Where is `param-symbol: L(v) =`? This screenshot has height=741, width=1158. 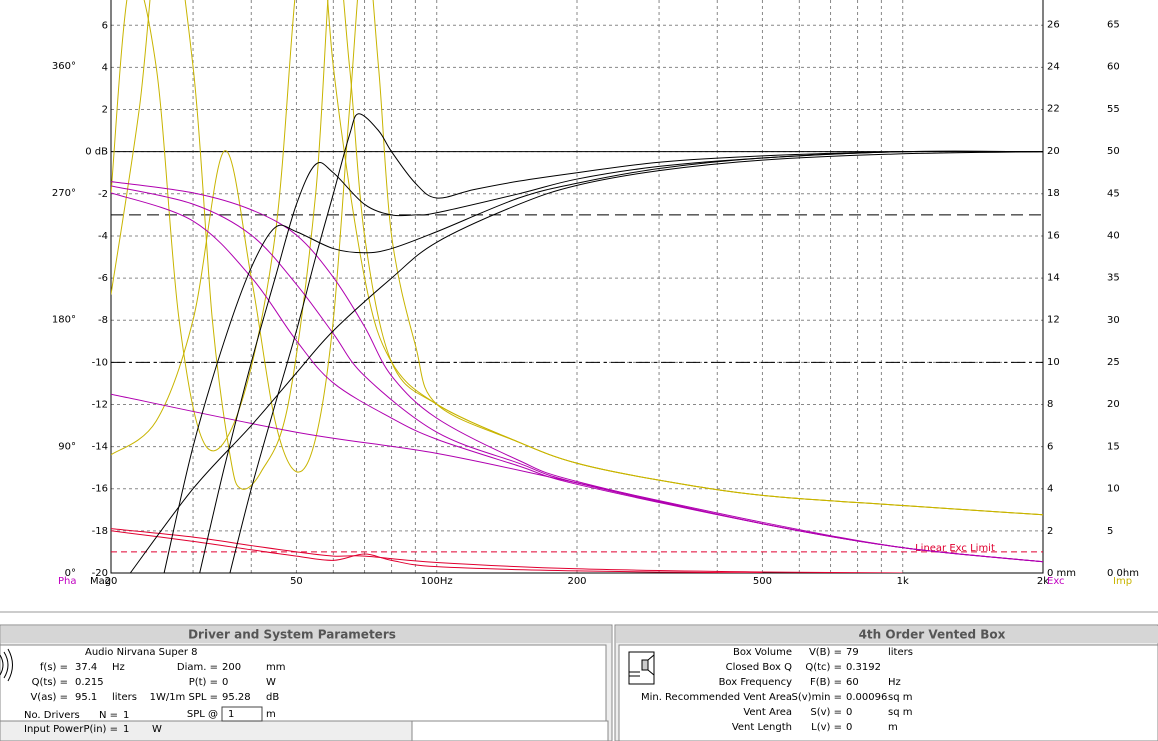 param-symbol: L(v) = is located at coordinates (826, 727).